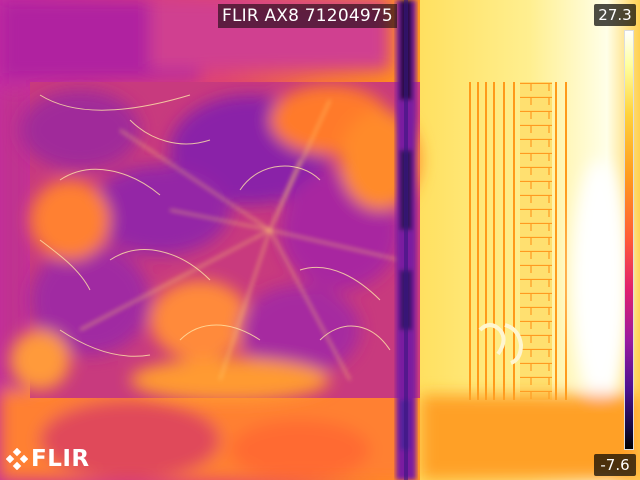 This screenshot has width=640, height=480. What do you see at coordinates (307, 16) in the screenshot?
I see `camera-label: FLIR AX8 71204975` at bounding box center [307, 16].